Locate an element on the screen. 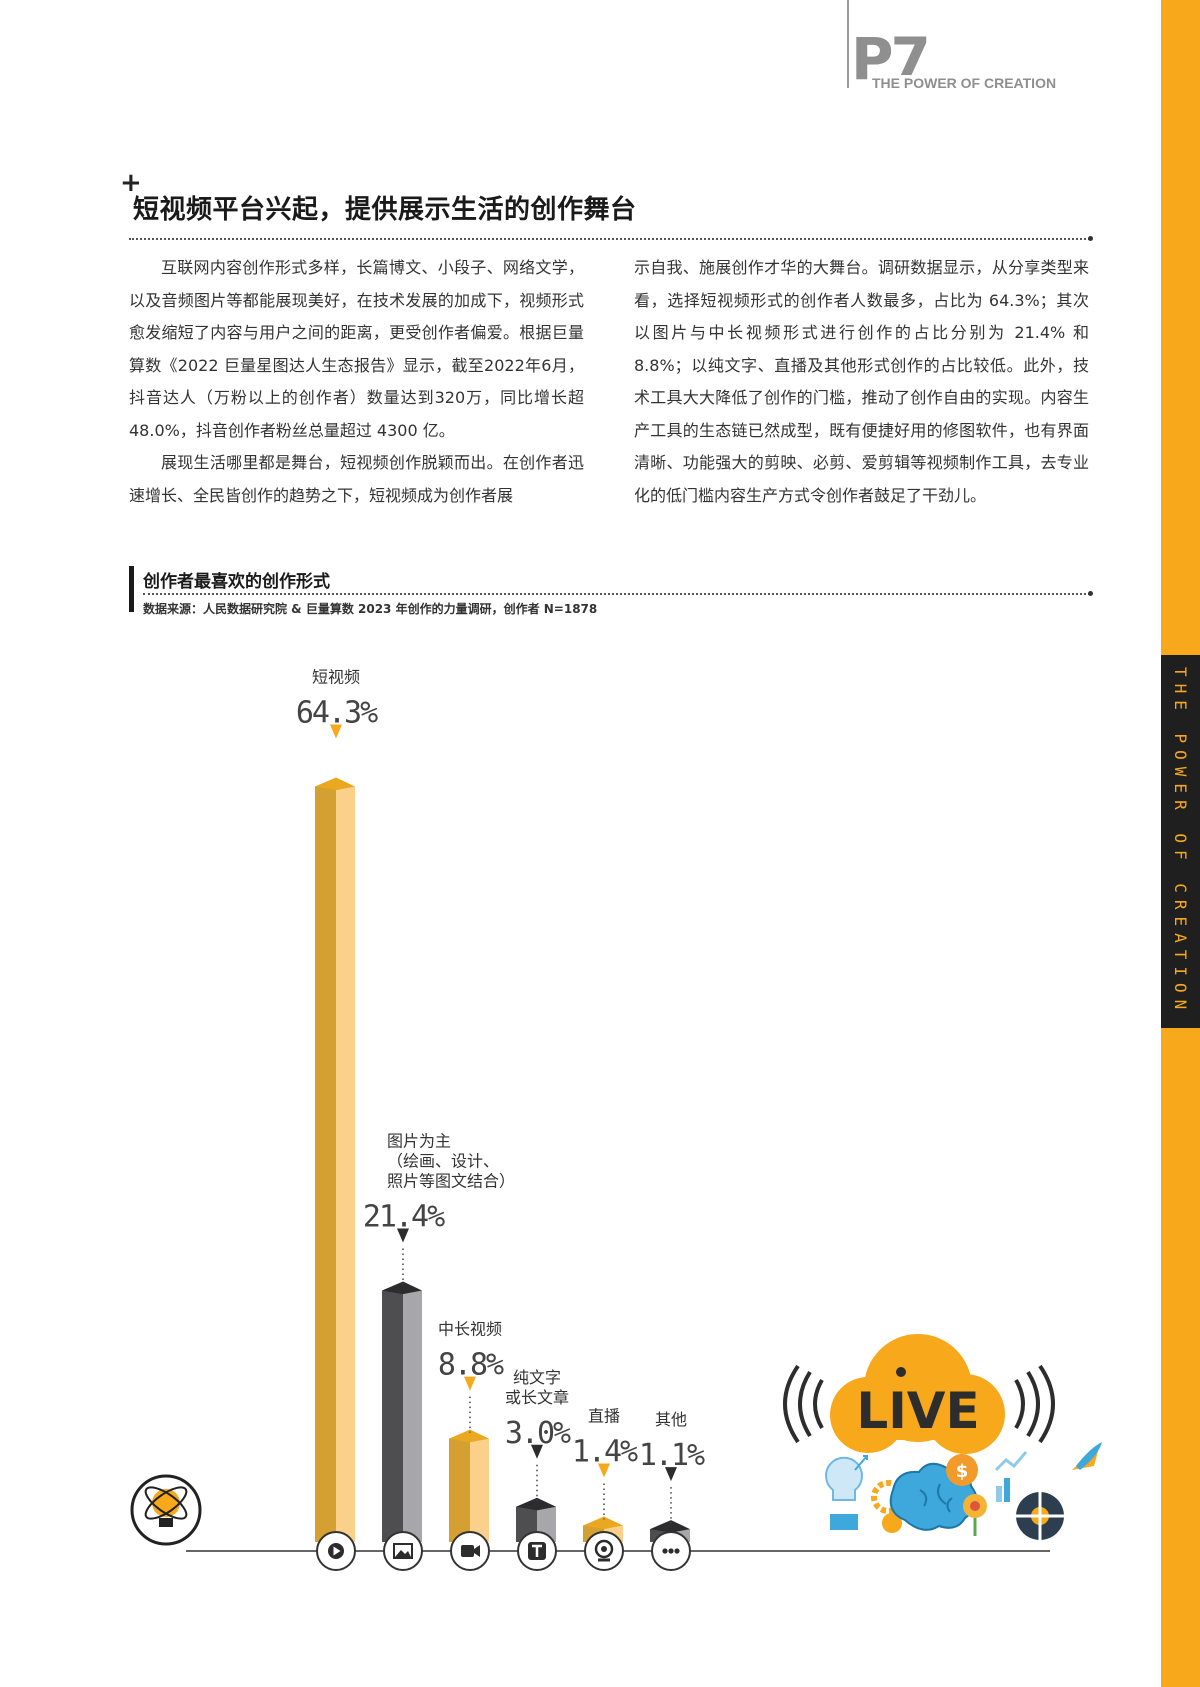  category-label: 照片等图文结合） is located at coordinates (451, 1181).